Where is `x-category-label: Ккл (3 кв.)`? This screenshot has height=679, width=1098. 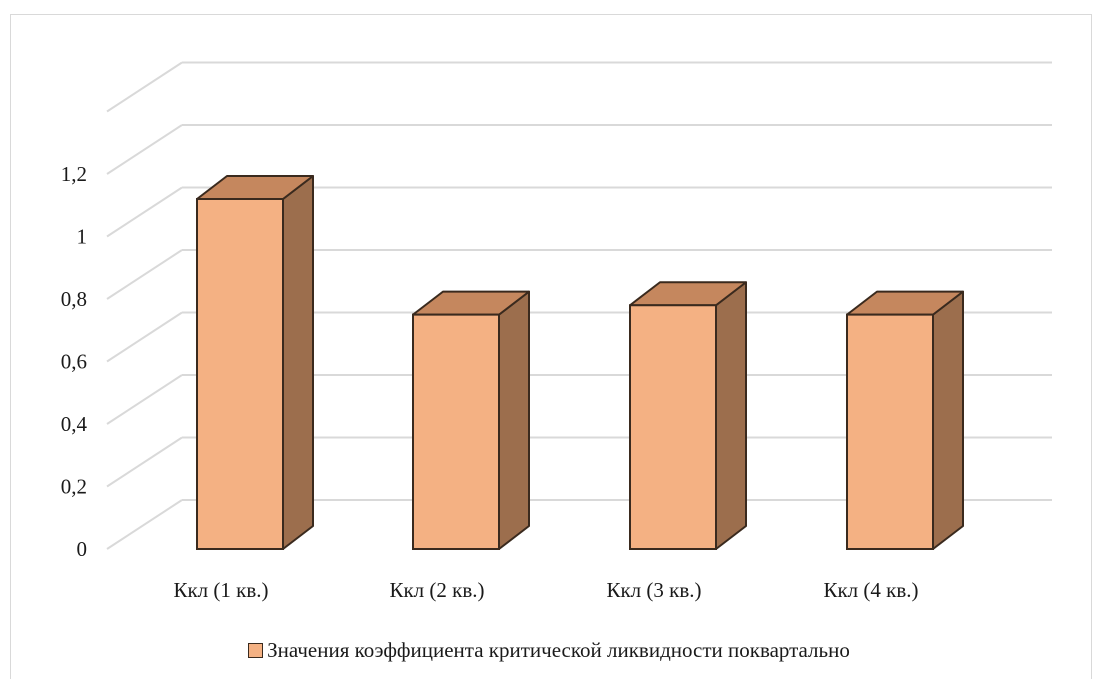 x-category-label: Ккл (3 кв.) is located at coordinates (653, 590).